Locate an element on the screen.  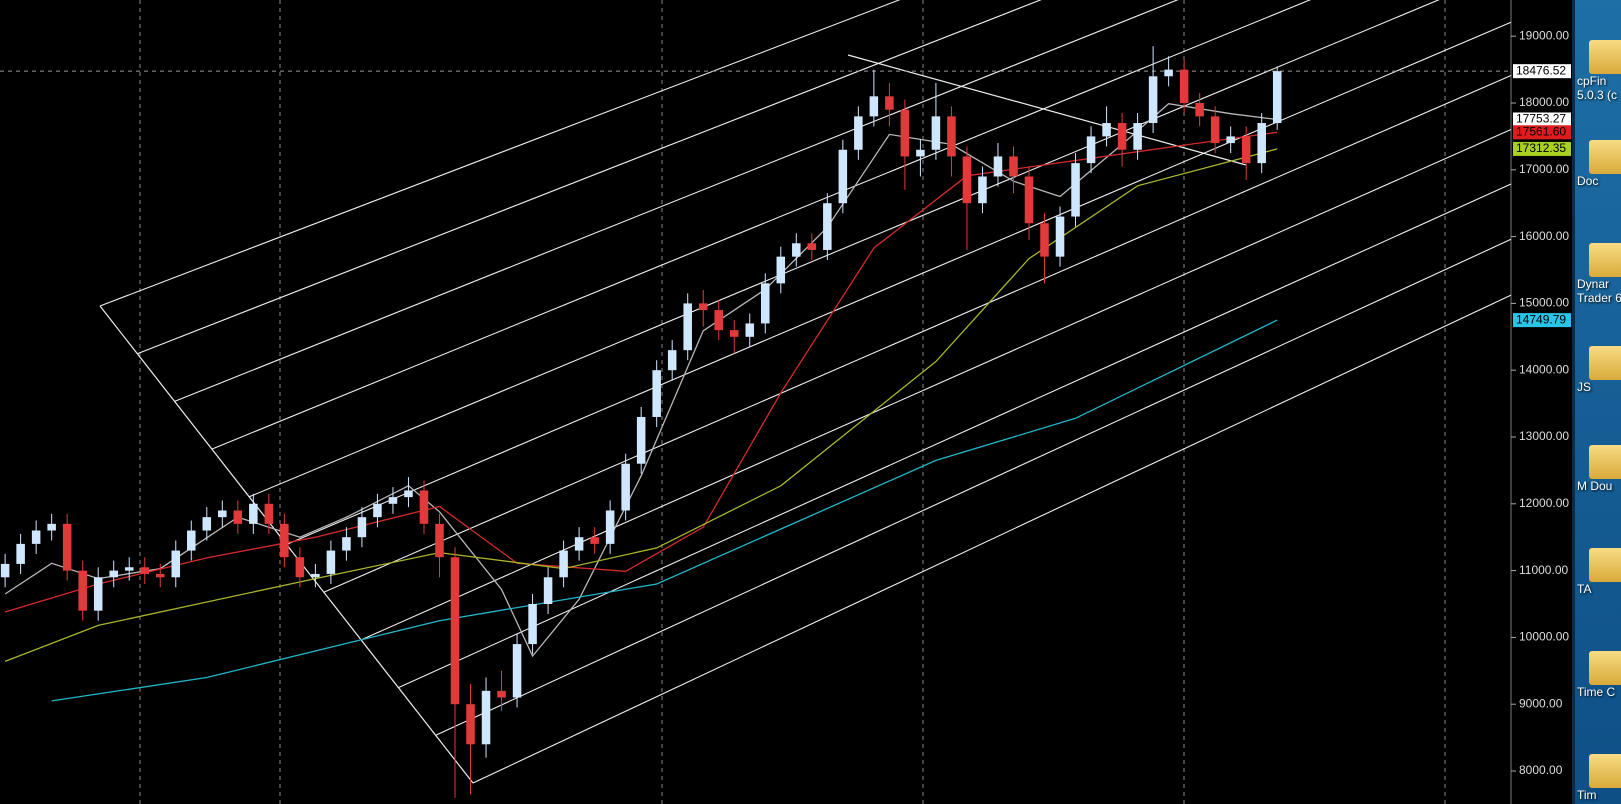
desktop-icon: Dynar Trader 6 is located at coordinates (1598, 274).